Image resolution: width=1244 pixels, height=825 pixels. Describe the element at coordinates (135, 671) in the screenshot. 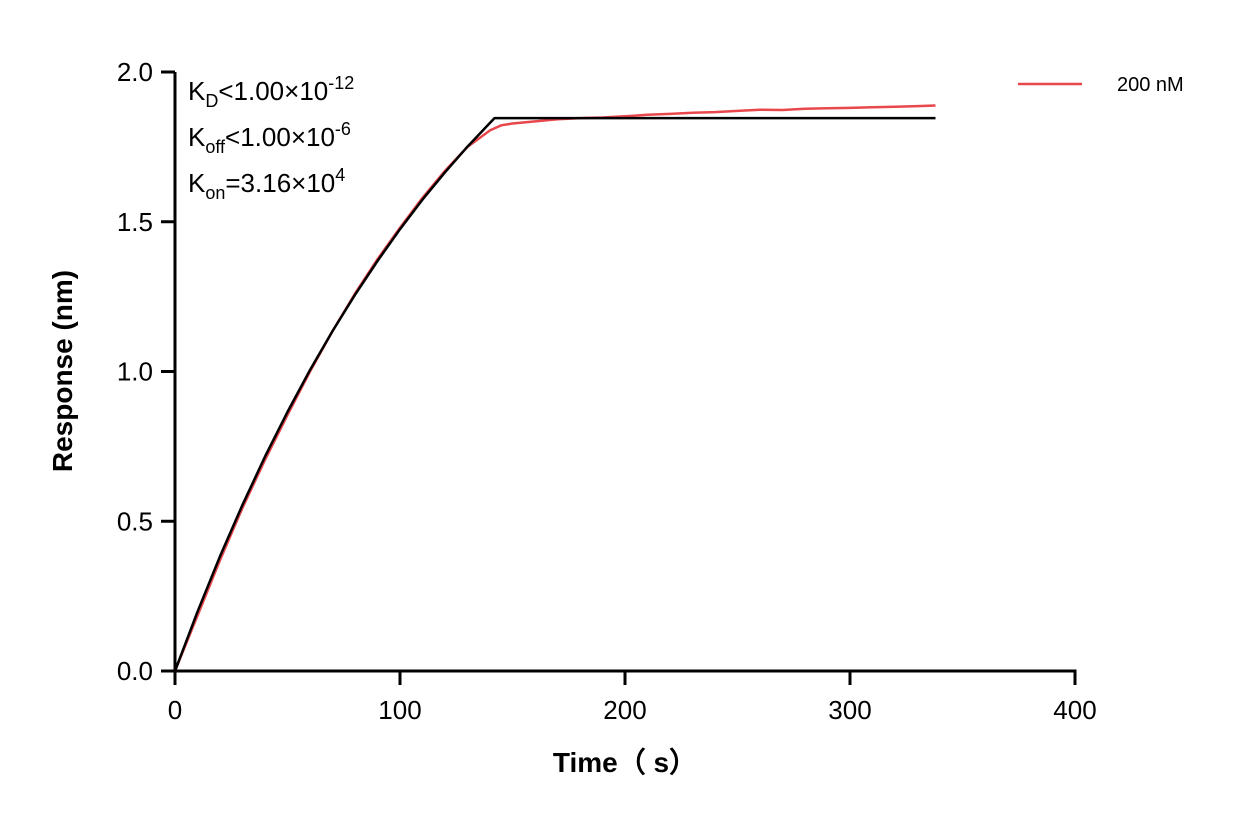

I see `y-tick-label: 0.0` at that location.